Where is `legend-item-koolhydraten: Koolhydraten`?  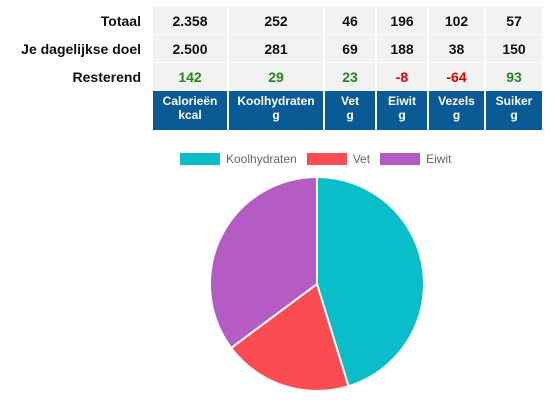 legend-item-koolhydraten: Koolhydraten is located at coordinates (238, 159).